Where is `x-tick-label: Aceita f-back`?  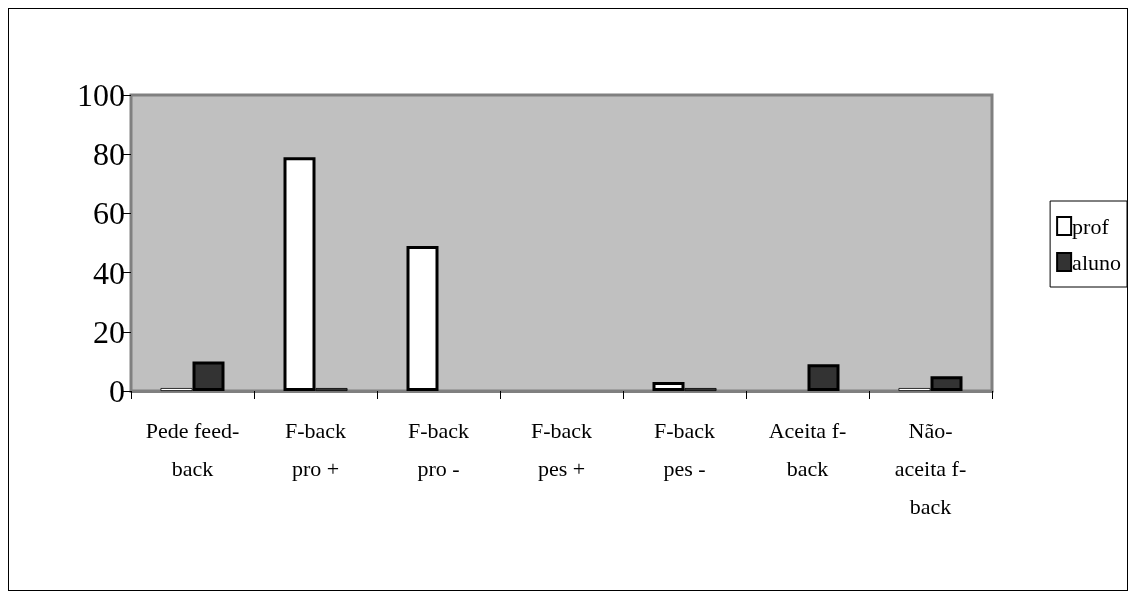 x-tick-label: Aceita f-back is located at coordinates (807, 449).